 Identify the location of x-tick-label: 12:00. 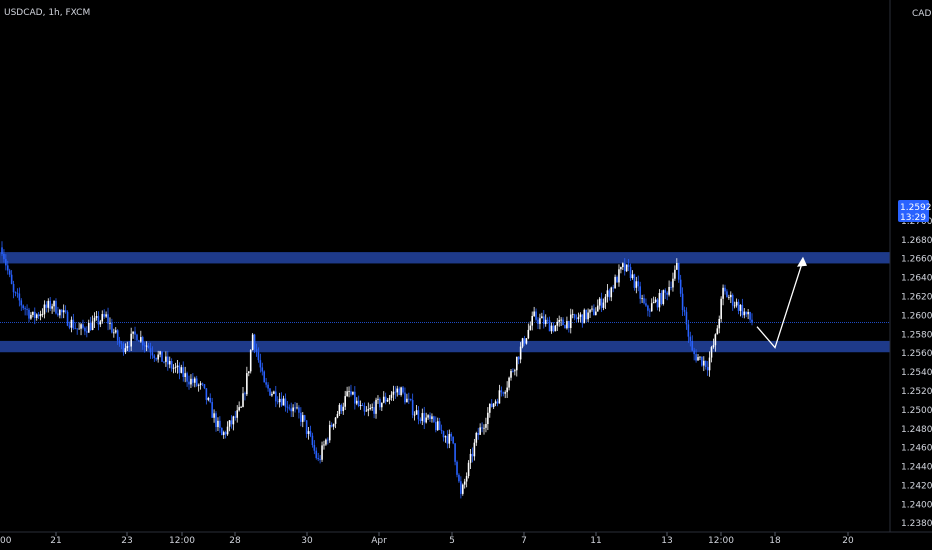
(721, 541).